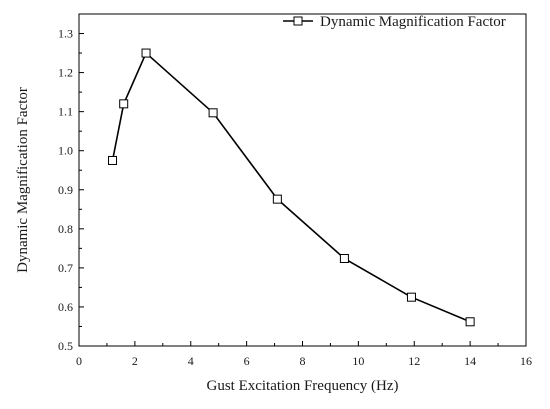 This screenshot has height=409, width=550. Describe the element at coordinates (65, 307) in the screenshot. I see `y-tick-label: 0.6` at that location.